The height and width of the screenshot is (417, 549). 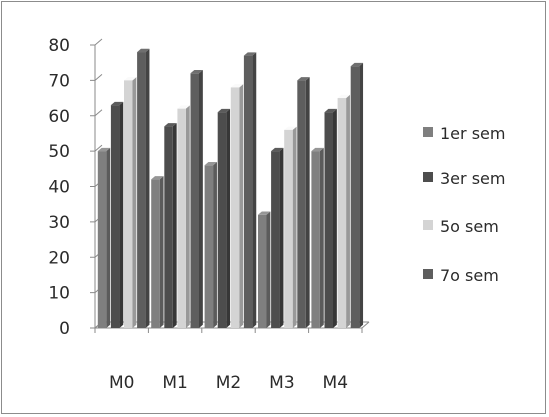 What do you see at coordinates (64, 329) in the screenshot?
I see `y-tick-label: 0` at bounding box center [64, 329].